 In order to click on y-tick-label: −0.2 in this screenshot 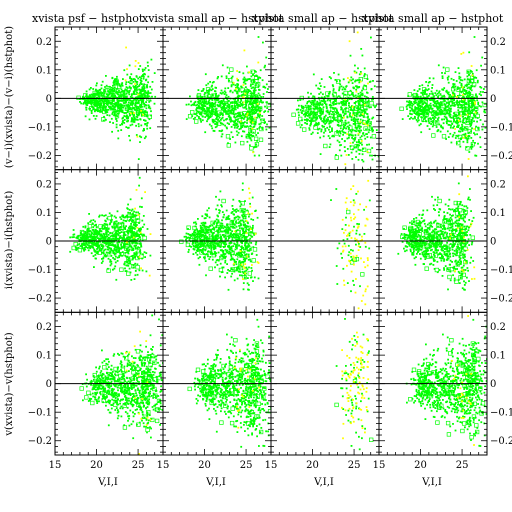, I will do `click(40, 156)`.